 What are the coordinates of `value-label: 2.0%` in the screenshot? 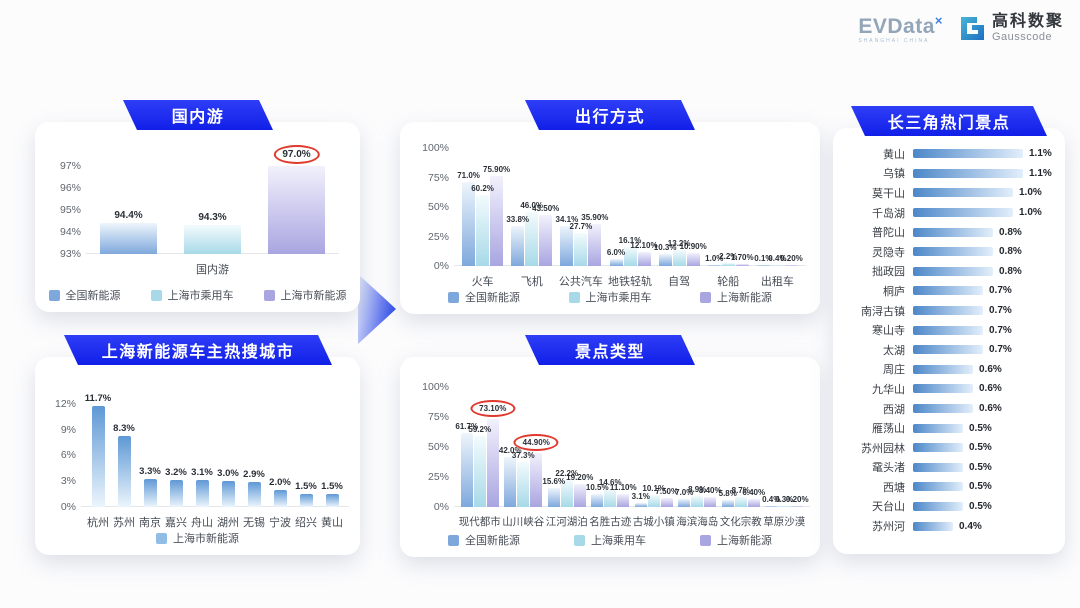 It's located at (280, 482).